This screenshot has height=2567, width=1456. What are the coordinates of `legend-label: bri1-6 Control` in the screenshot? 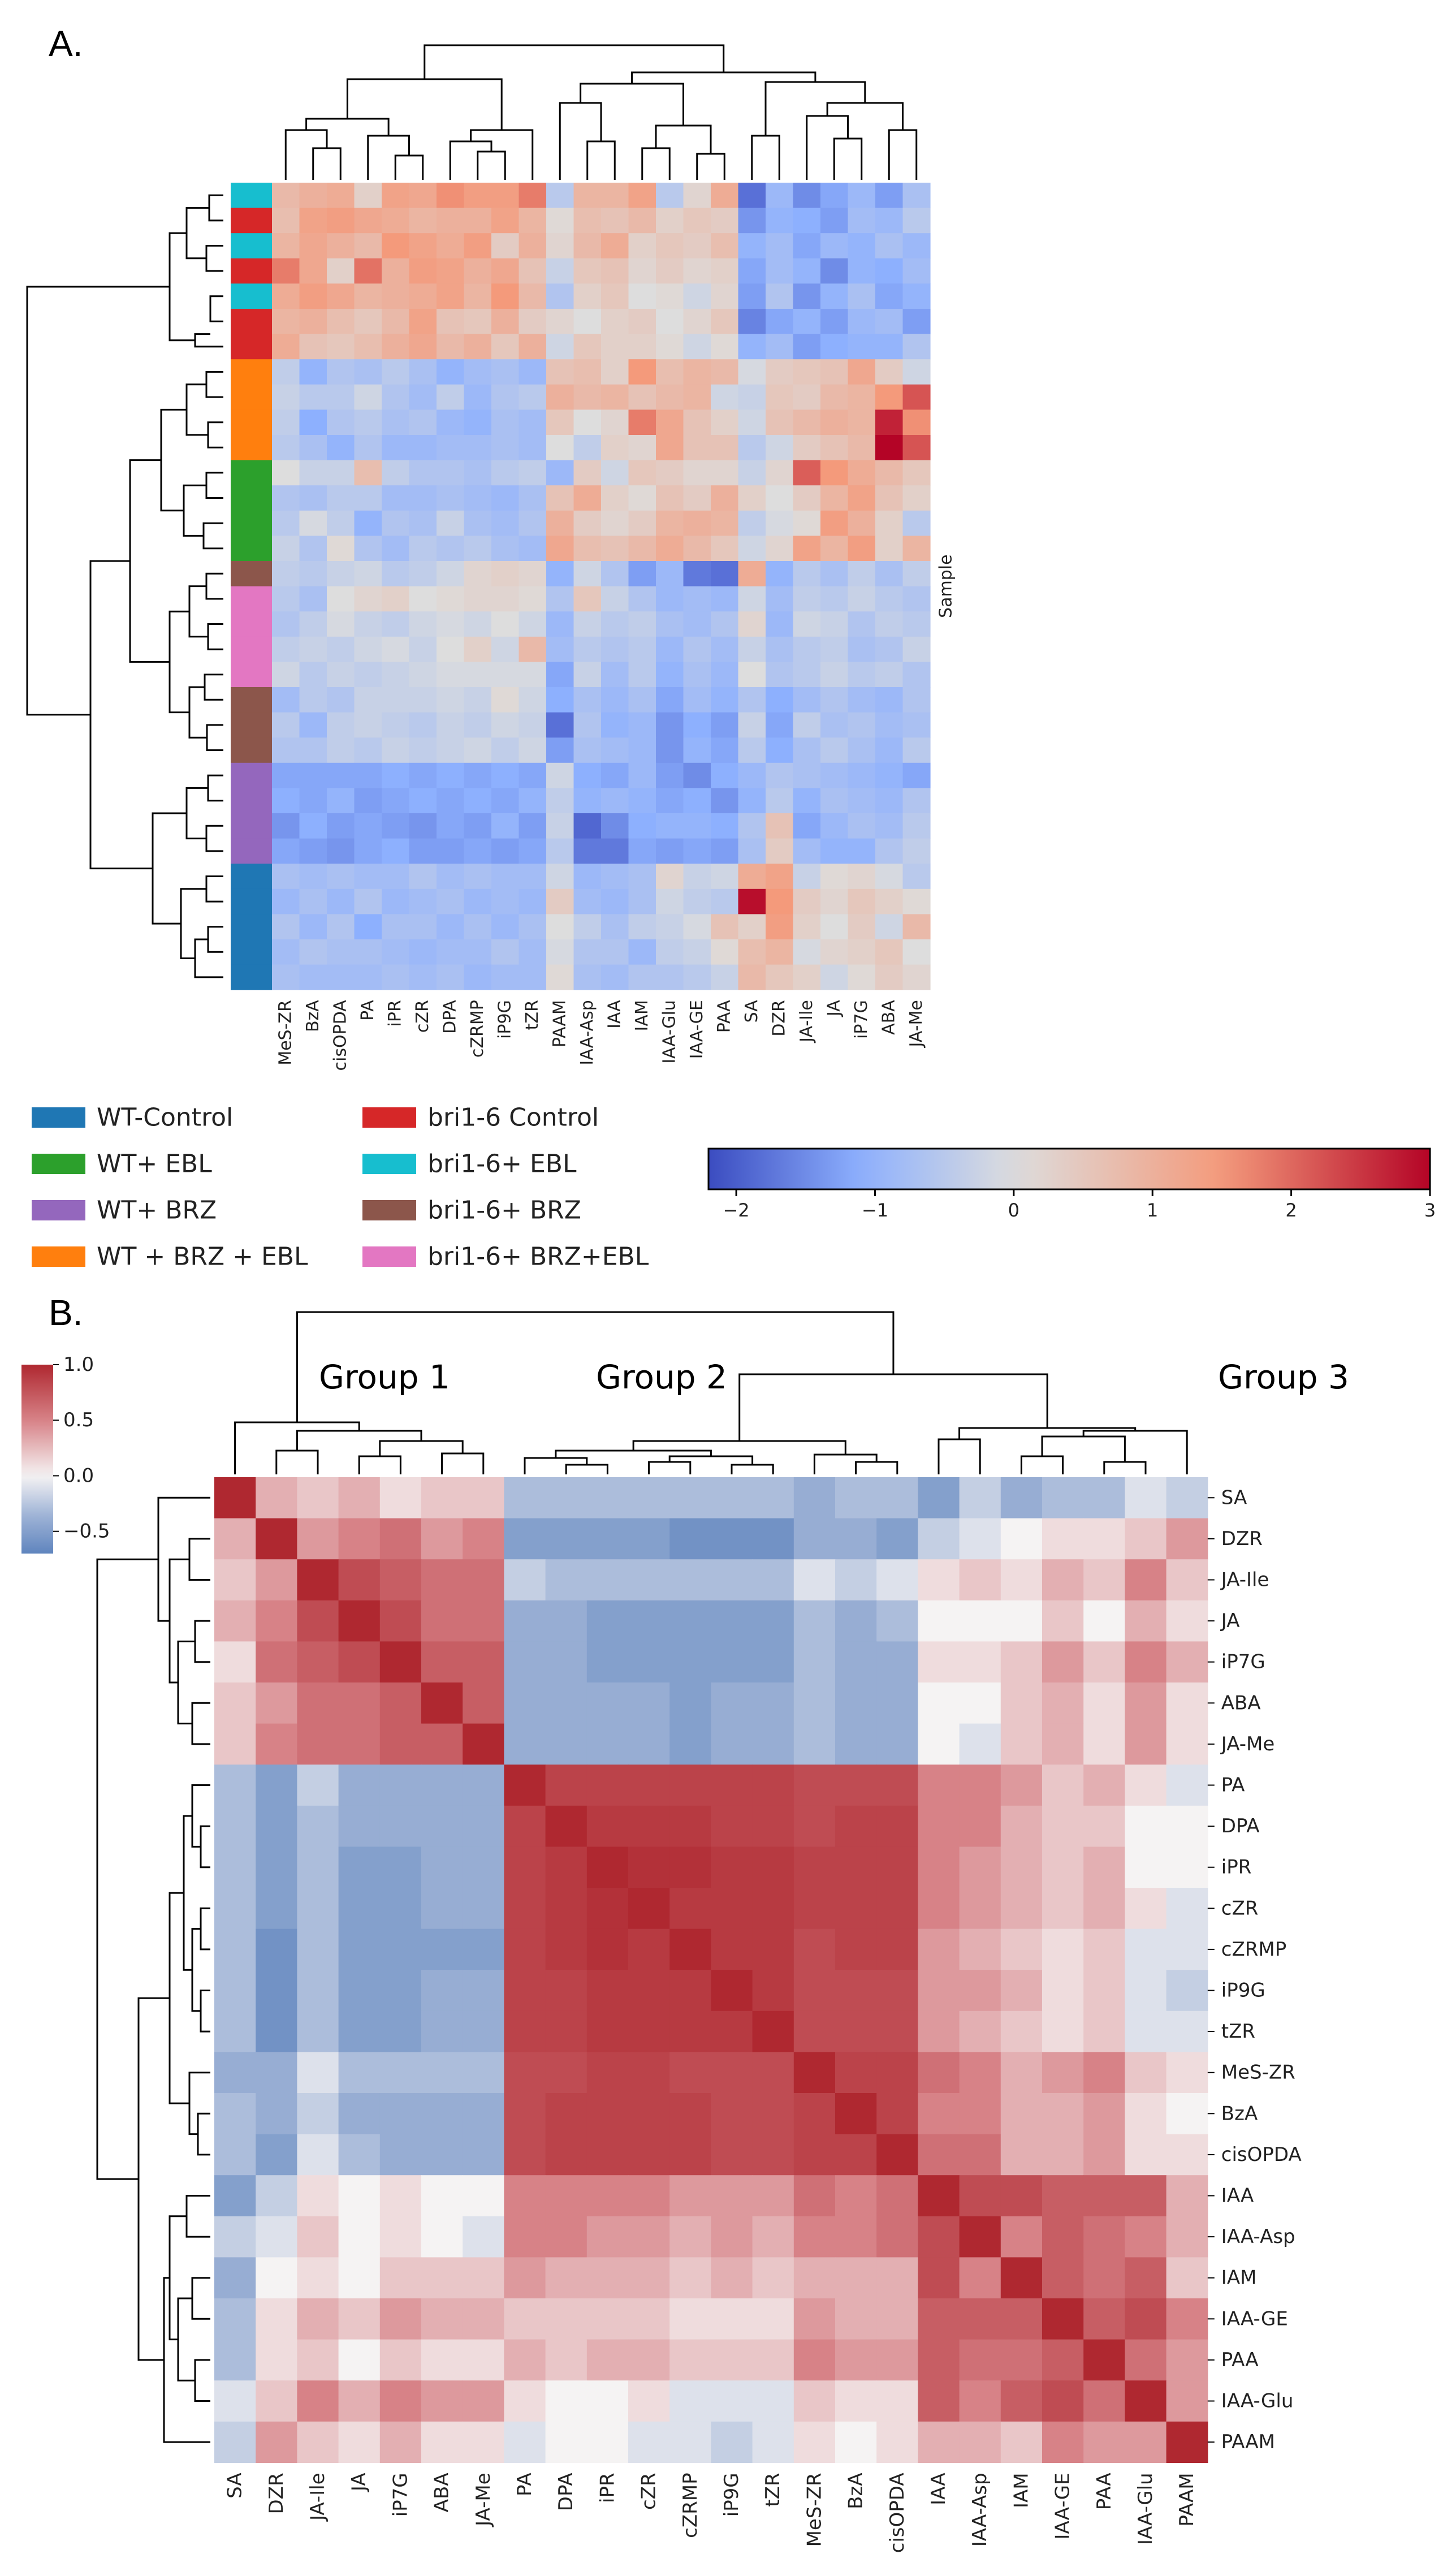 It's located at (513, 1117).